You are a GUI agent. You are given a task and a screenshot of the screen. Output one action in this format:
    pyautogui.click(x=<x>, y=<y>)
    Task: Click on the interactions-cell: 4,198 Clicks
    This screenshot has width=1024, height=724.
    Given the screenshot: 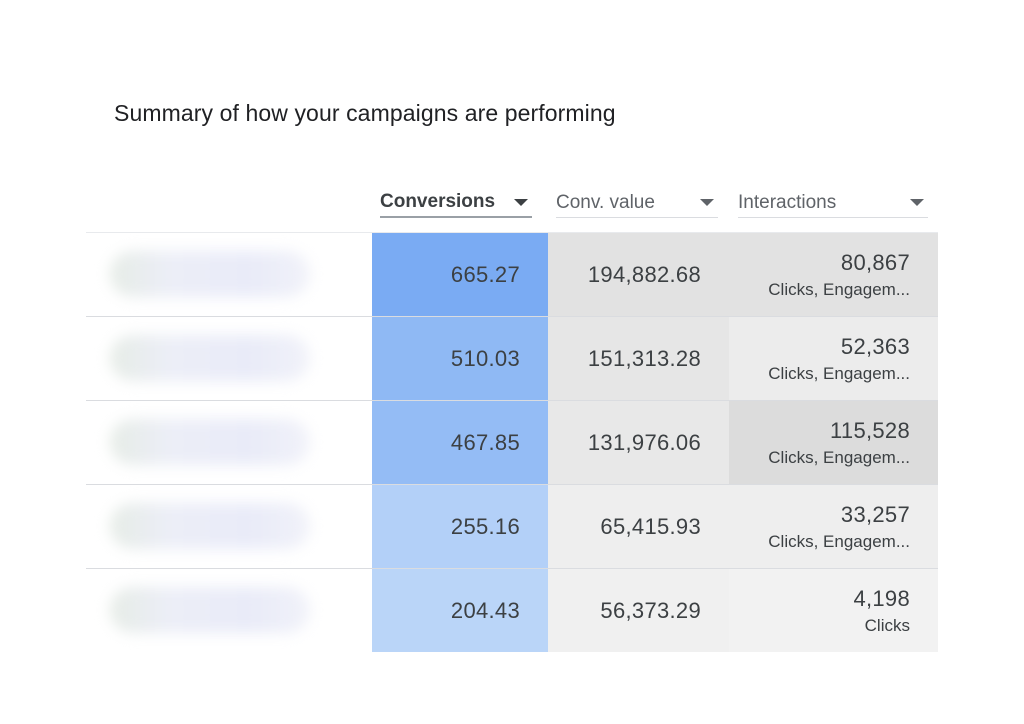 What is the action you would take?
    pyautogui.click(x=833, y=610)
    